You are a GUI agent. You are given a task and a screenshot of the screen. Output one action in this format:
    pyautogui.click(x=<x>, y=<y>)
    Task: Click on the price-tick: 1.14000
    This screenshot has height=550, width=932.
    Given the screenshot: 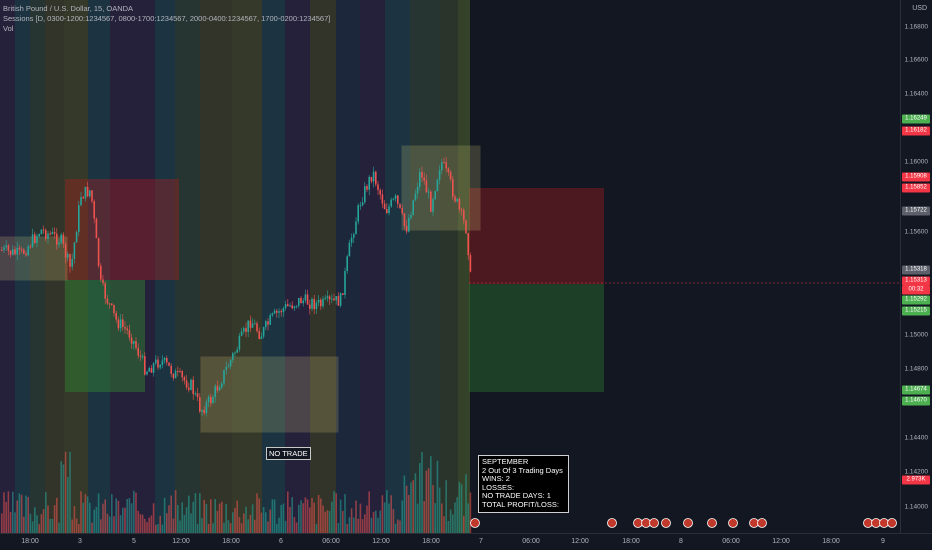 What is the action you would take?
    pyautogui.click(x=916, y=507)
    